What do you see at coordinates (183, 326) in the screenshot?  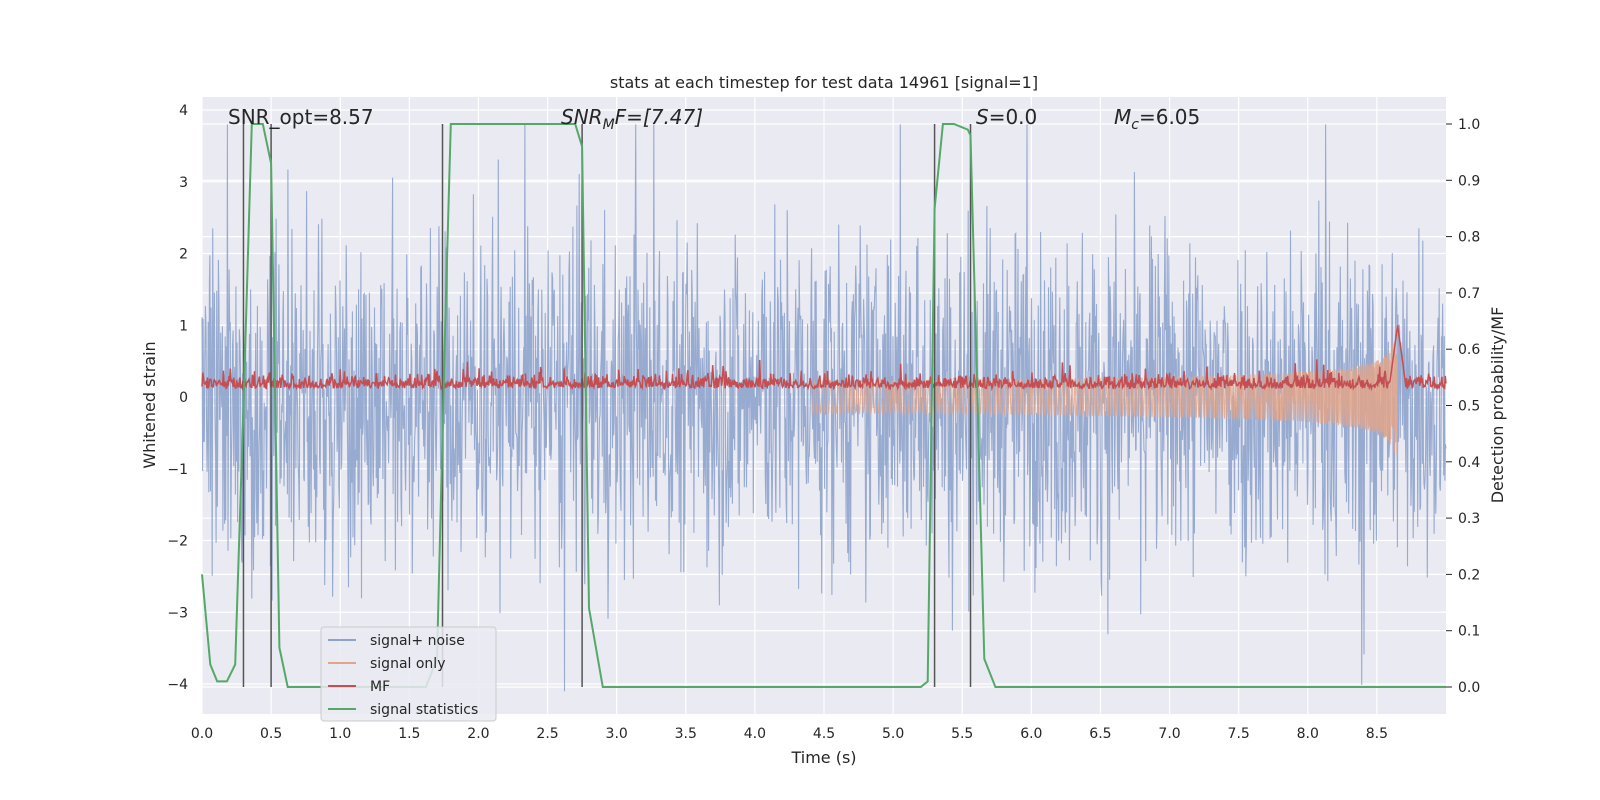 I see `y-tick-label: 1` at bounding box center [183, 326].